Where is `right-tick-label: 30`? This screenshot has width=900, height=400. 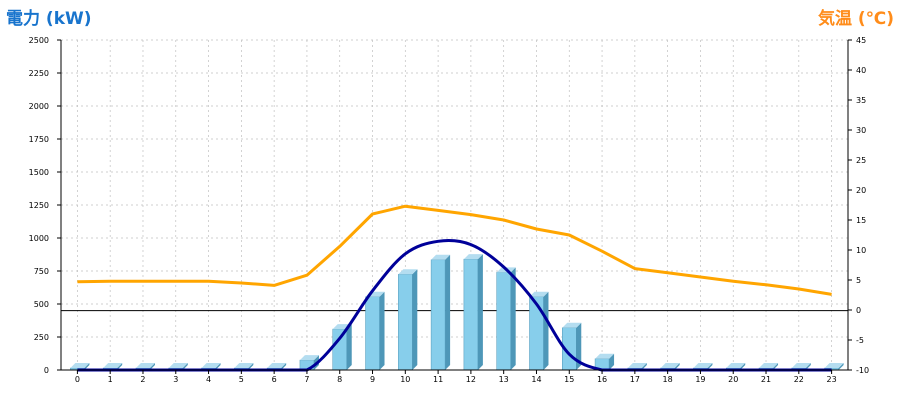
right-tick-label: 30 is located at coordinates (861, 130).